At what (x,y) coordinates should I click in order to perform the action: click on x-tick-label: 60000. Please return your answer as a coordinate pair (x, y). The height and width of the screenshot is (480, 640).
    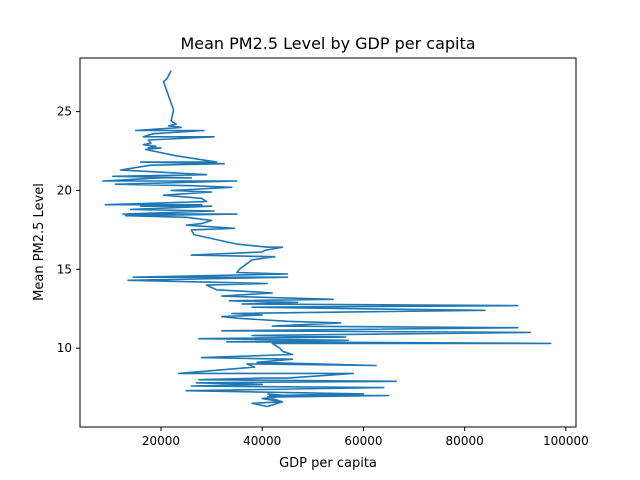
    Looking at the image, I should click on (363, 441).